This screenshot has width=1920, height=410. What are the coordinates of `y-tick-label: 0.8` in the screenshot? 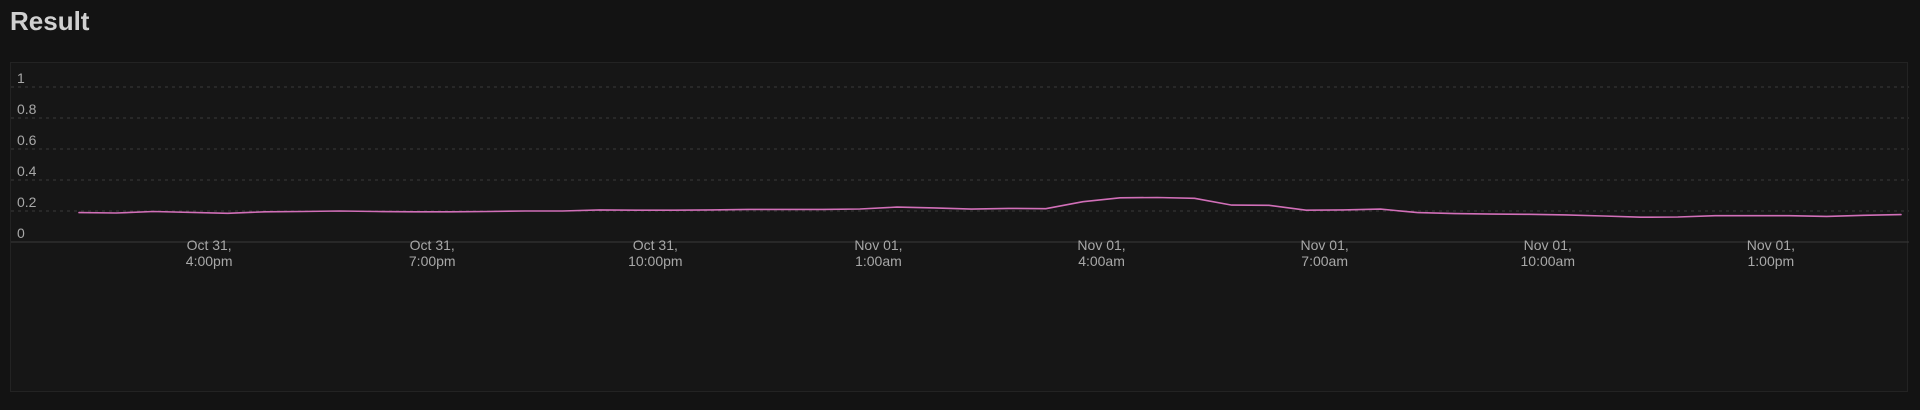 It's located at (27, 109).